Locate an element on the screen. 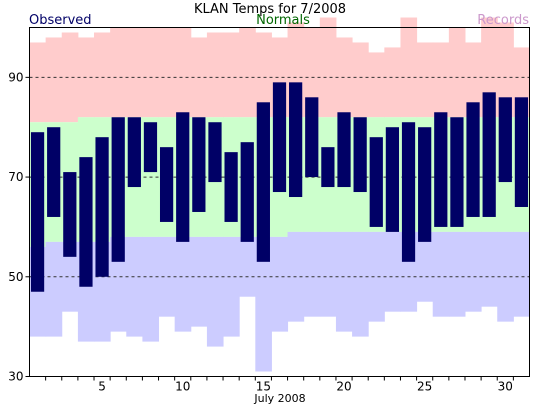 The height and width of the screenshot is (406, 540). y-tick-label: 70 is located at coordinates (15, 177).